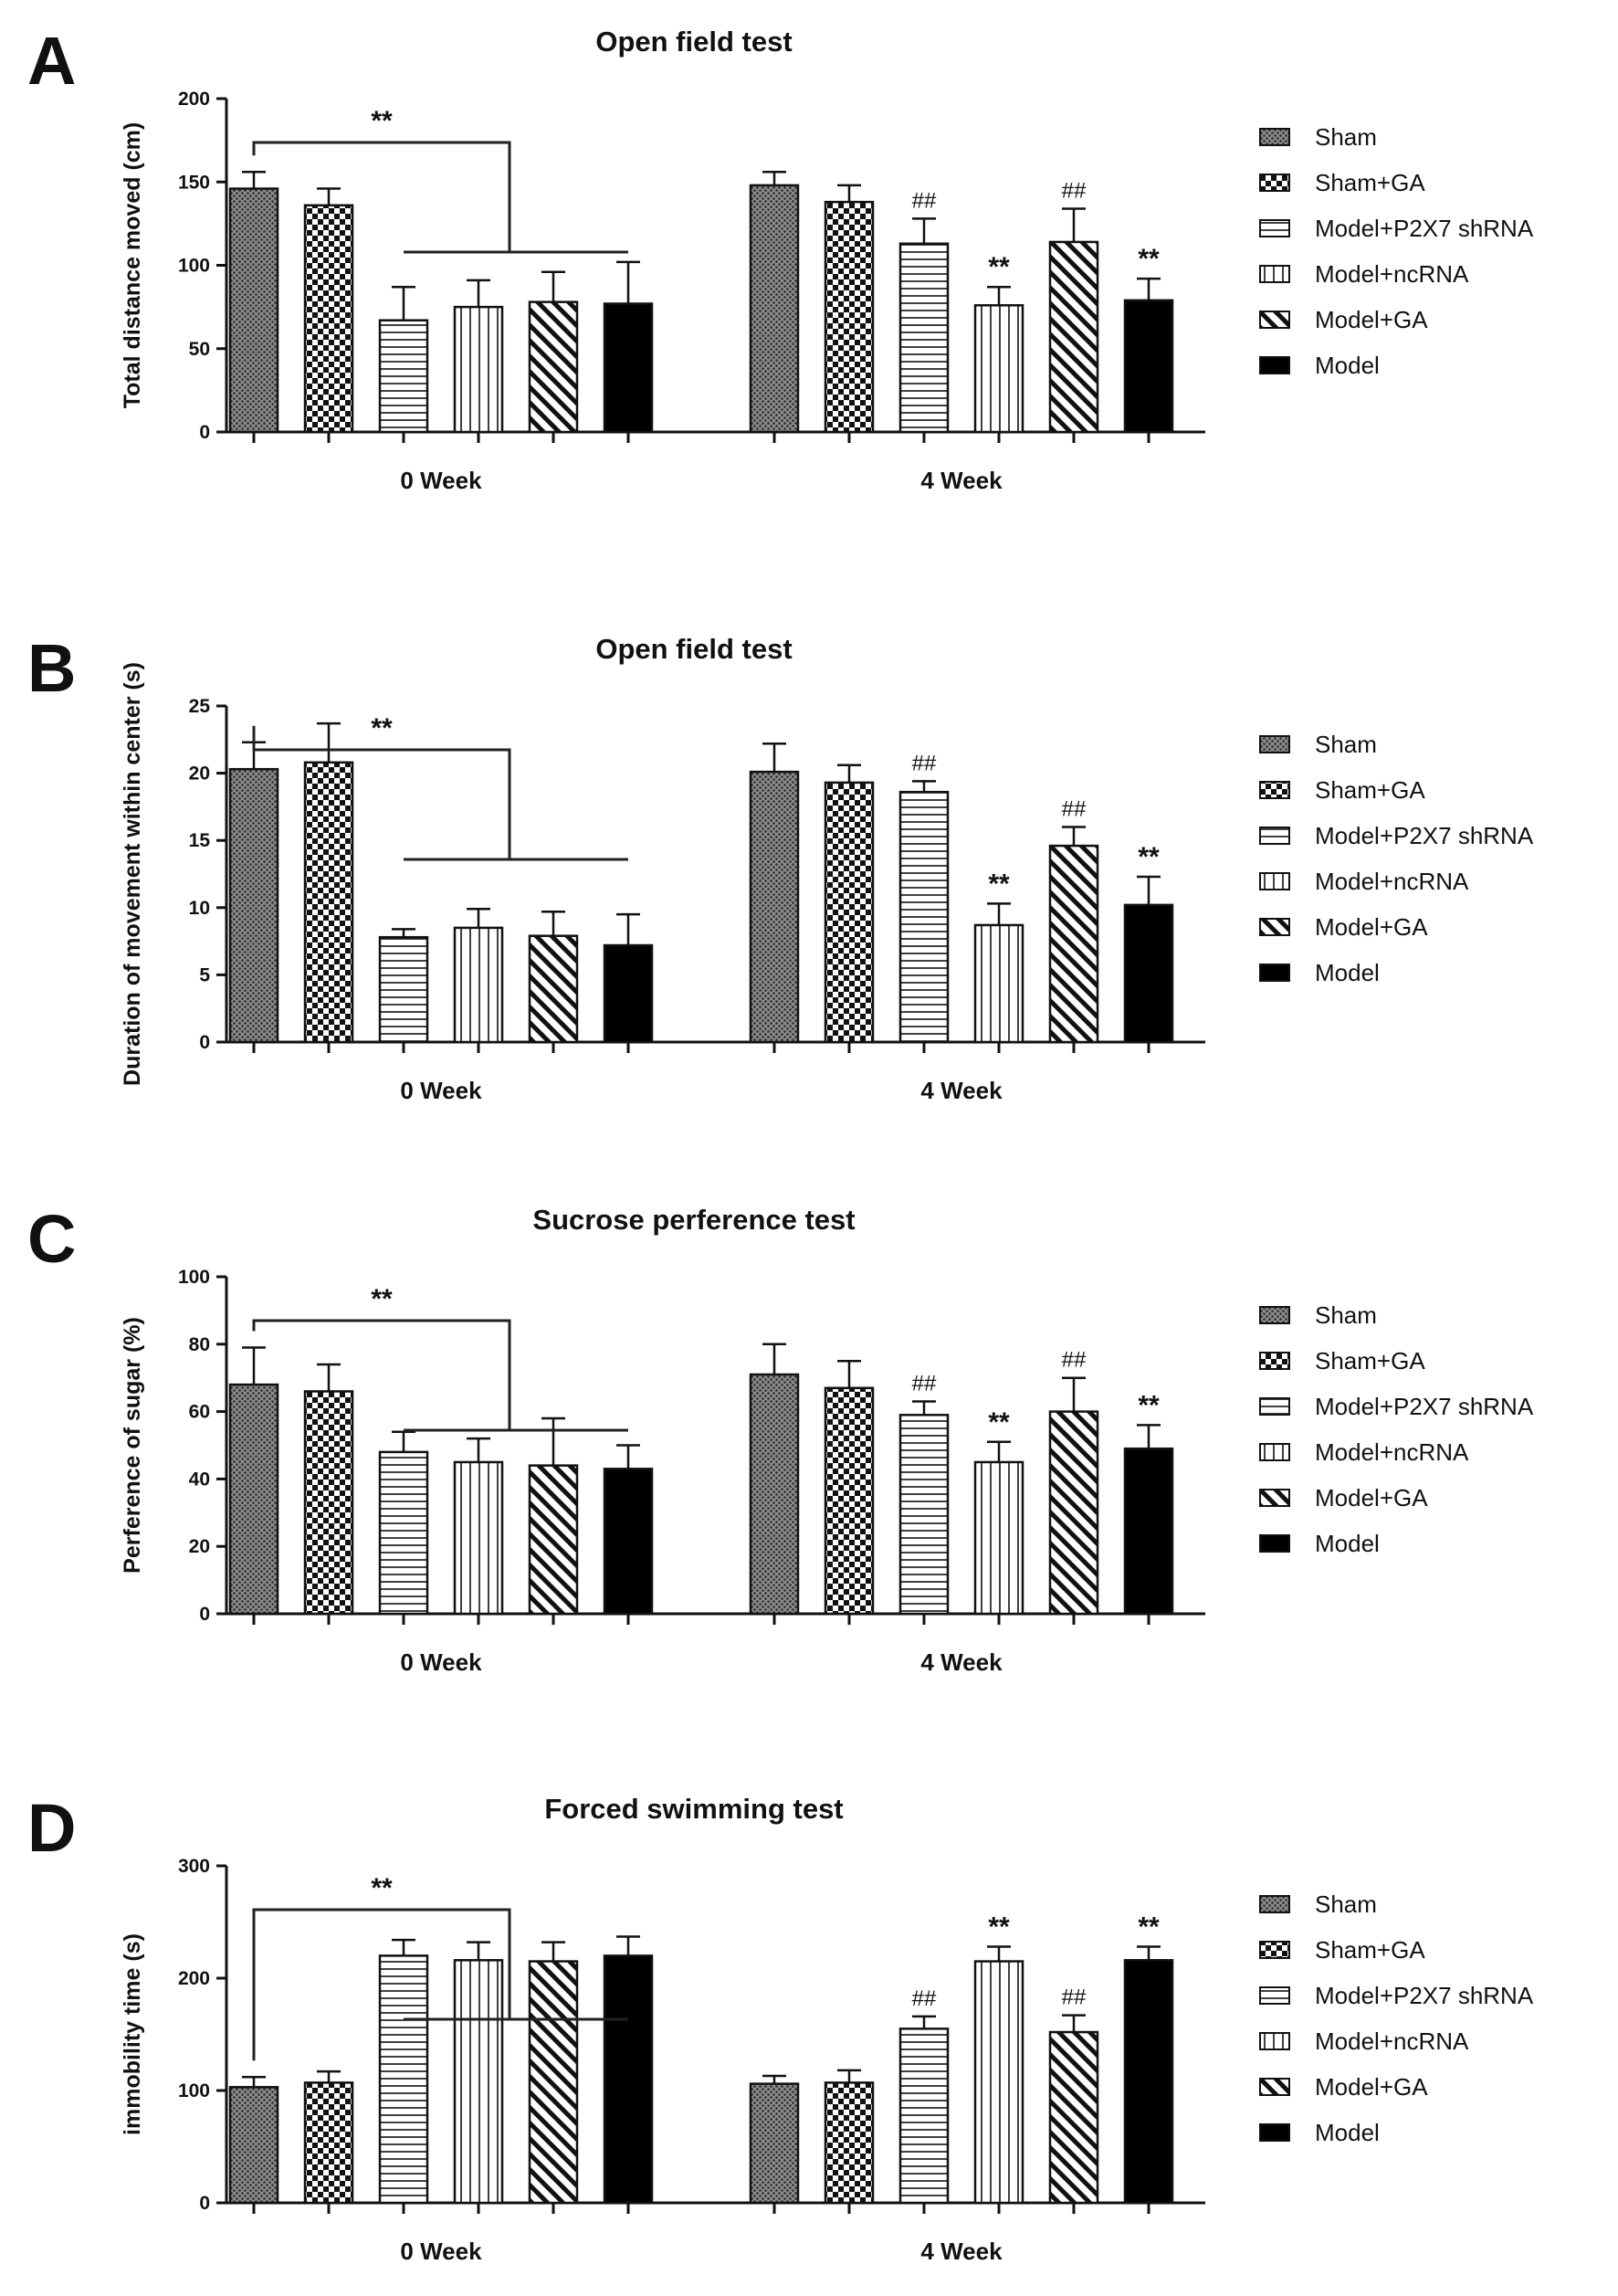 Image resolution: width=1618 pixels, height=2296 pixels. Describe the element at coordinates (204, 2203) in the screenshot. I see `y-tick-label: 0` at that location.